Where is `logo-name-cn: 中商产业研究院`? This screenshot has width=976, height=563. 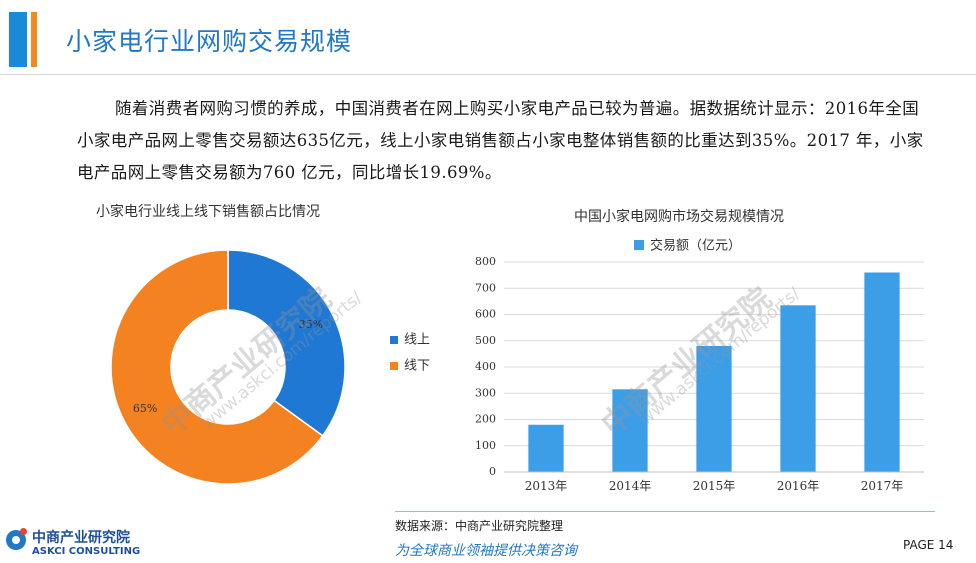
logo-name-cn: 中商产业研究院 is located at coordinates (81, 538).